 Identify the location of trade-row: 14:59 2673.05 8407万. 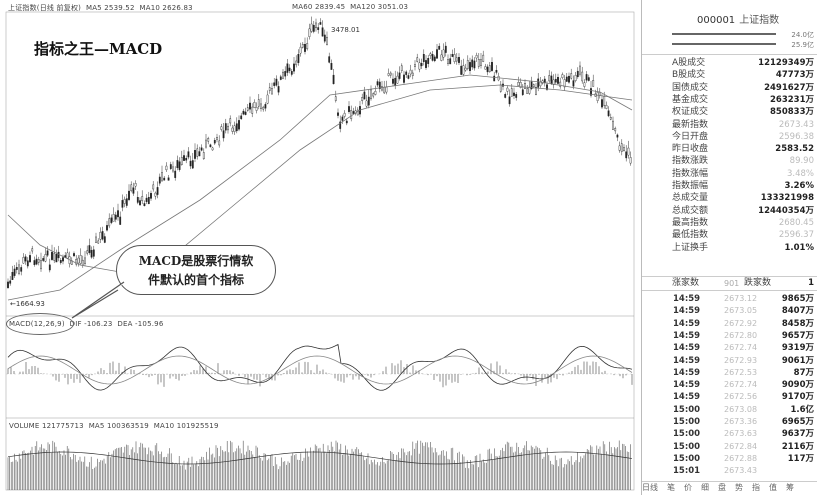
(729, 311).